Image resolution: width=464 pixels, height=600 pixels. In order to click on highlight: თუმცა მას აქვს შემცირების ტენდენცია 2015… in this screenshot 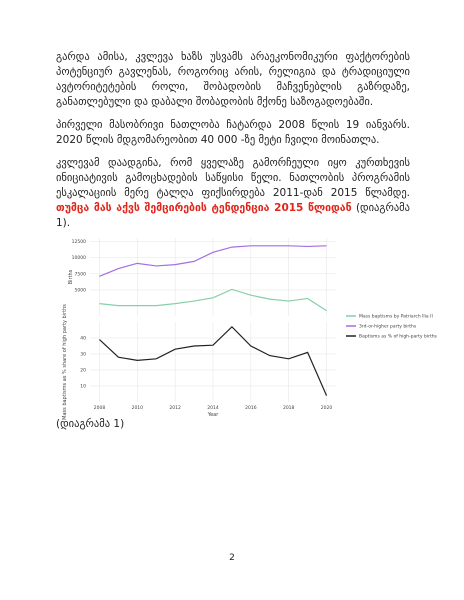, I will do `click(204, 208)`.